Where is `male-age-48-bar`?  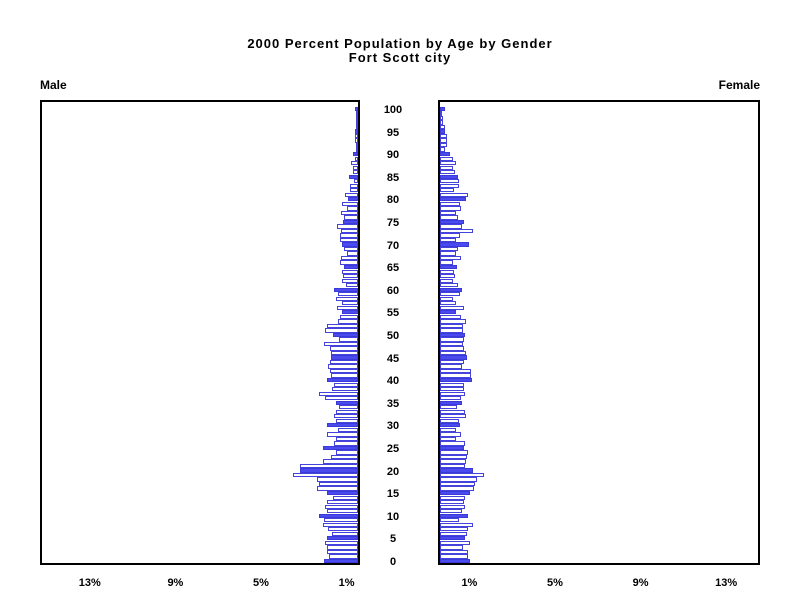 male-age-48-bar is located at coordinates (341, 344).